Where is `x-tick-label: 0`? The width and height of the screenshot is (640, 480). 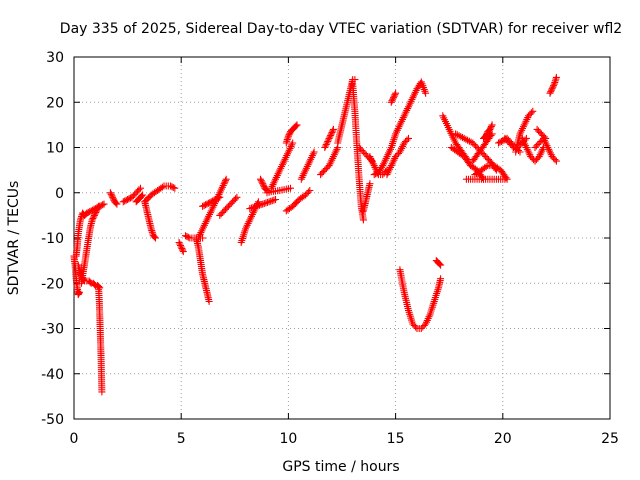 x-tick-label: 0 is located at coordinates (74, 439).